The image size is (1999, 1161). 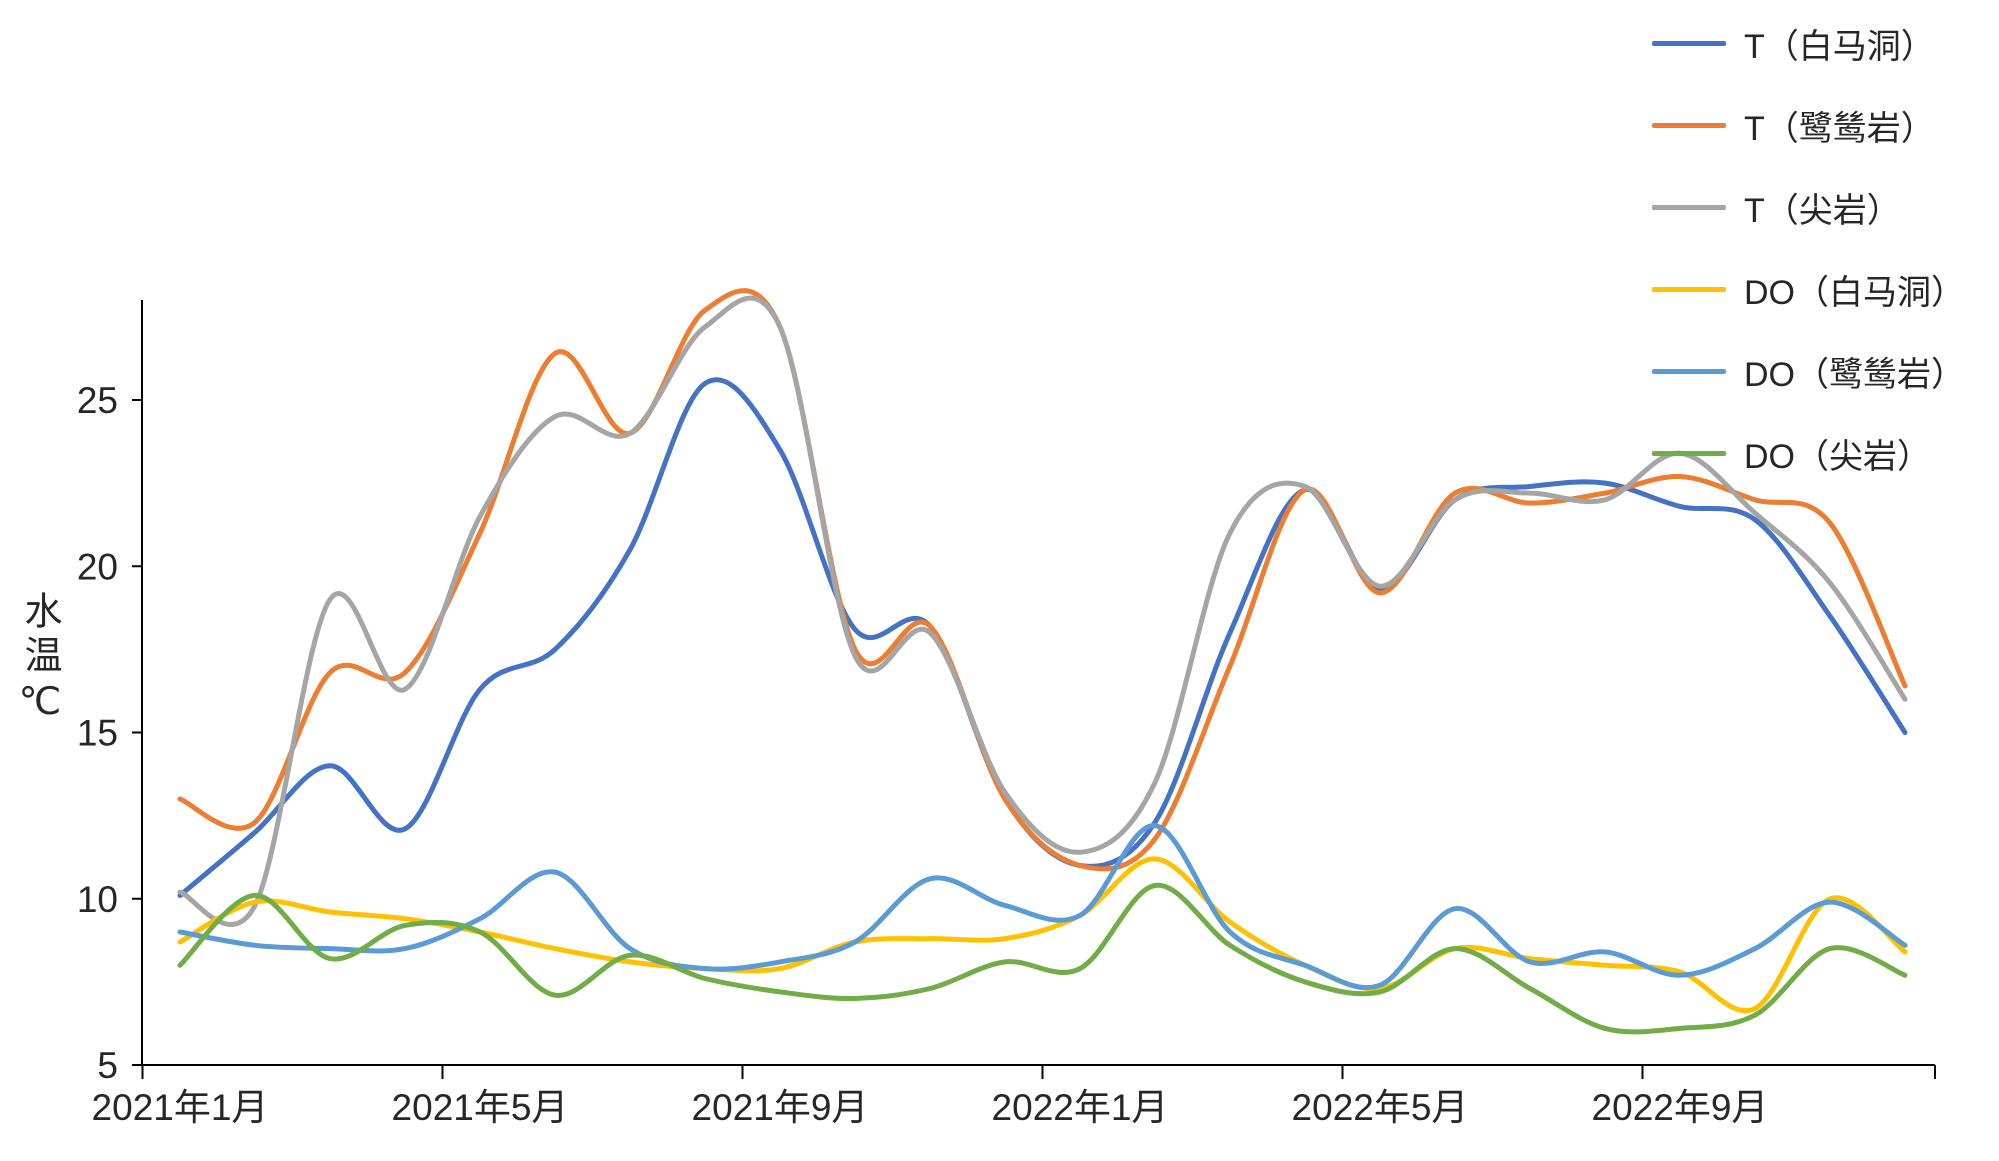 I want to click on legend-item-3: DO（白马洞）, so click(x=1808, y=290).